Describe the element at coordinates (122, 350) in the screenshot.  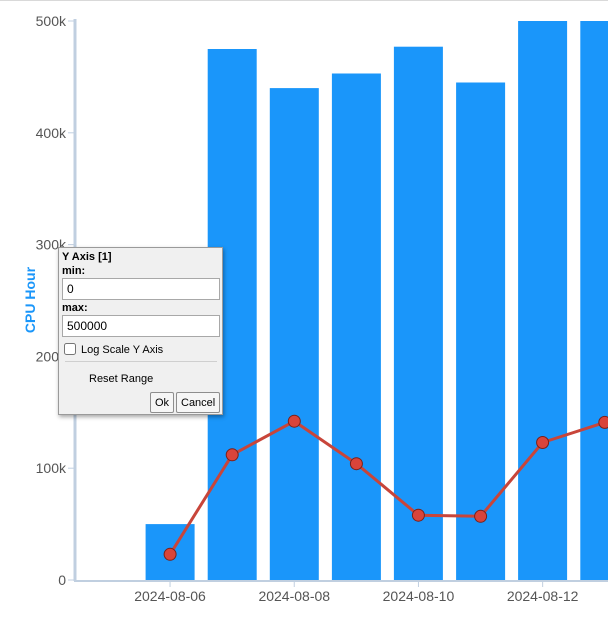
I see `log-scale-label: Log Scale Y Axis` at that location.